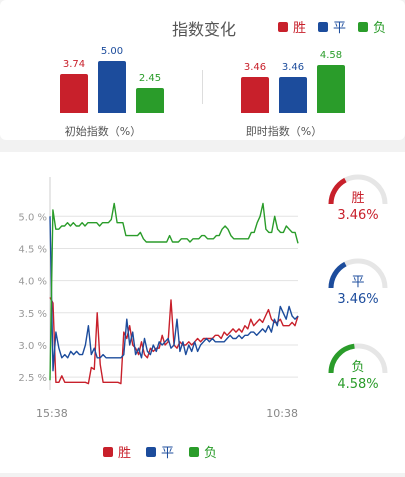 This screenshot has width=405, height=477. What do you see at coordinates (32, 249) in the screenshot?
I see `y-tick-label: 4.5 %` at bounding box center [32, 249].